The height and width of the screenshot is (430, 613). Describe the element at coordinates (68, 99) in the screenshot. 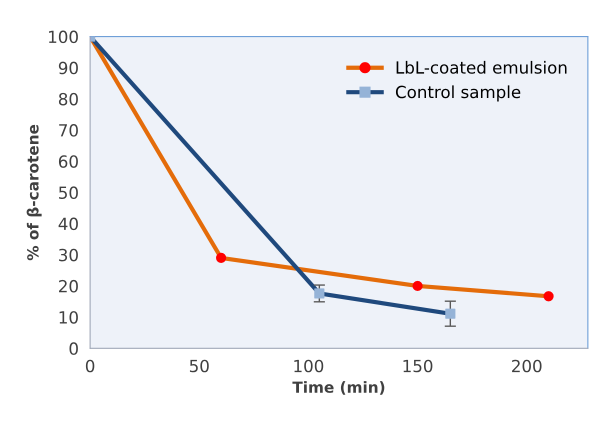

I see `y-tick-label: 80` at that location.